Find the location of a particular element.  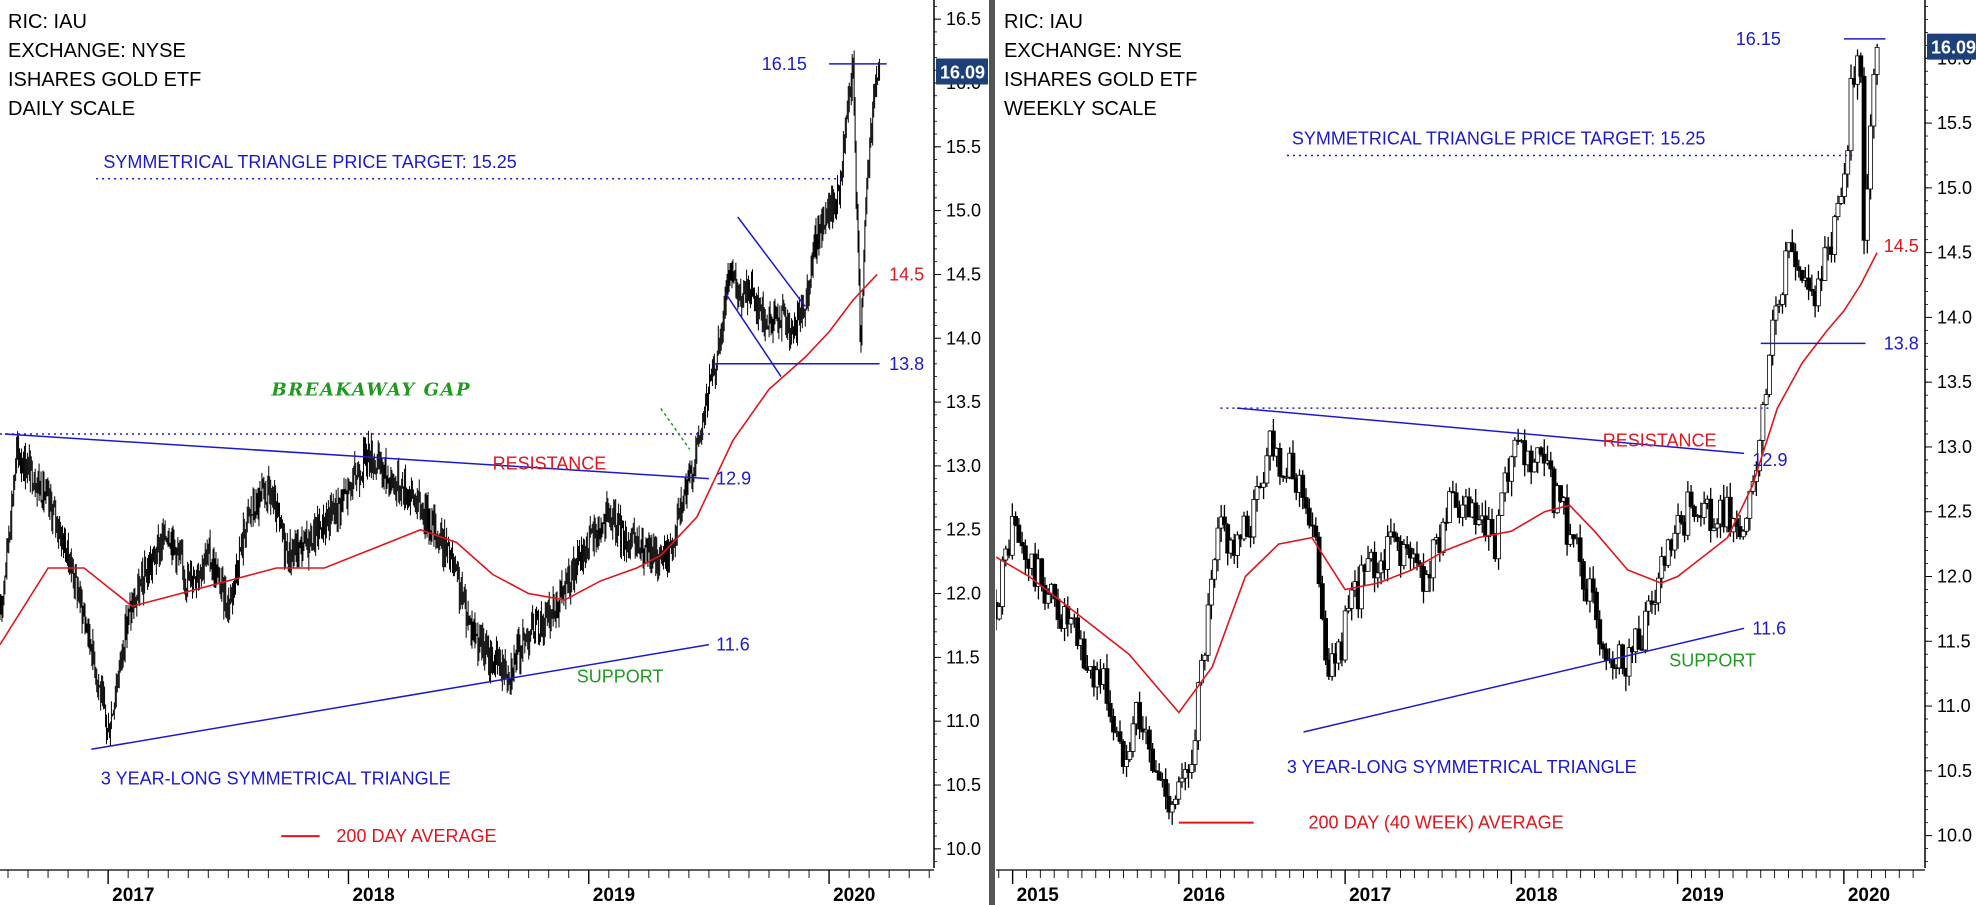

info-line: DAILY SCALE is located at coordinates (71, 109).